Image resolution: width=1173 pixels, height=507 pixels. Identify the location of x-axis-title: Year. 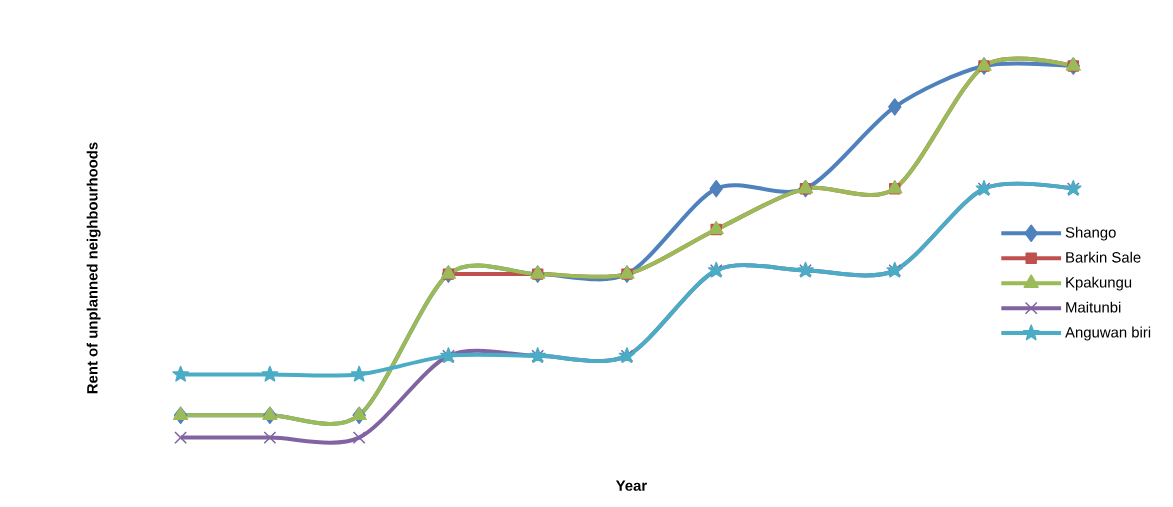
(631, 485).